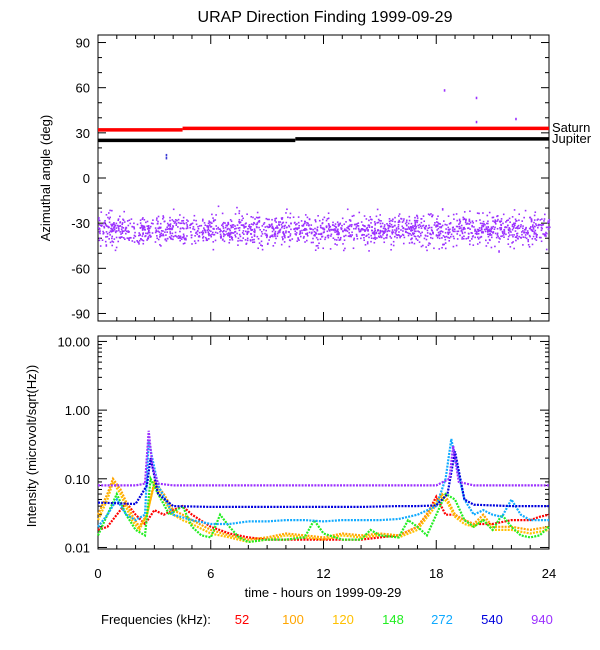 This screenshot has height=650, width=600. Describe the element at coordinates (293, 619) in the screenshot. I see `legend-entry-100: 100` at that location.